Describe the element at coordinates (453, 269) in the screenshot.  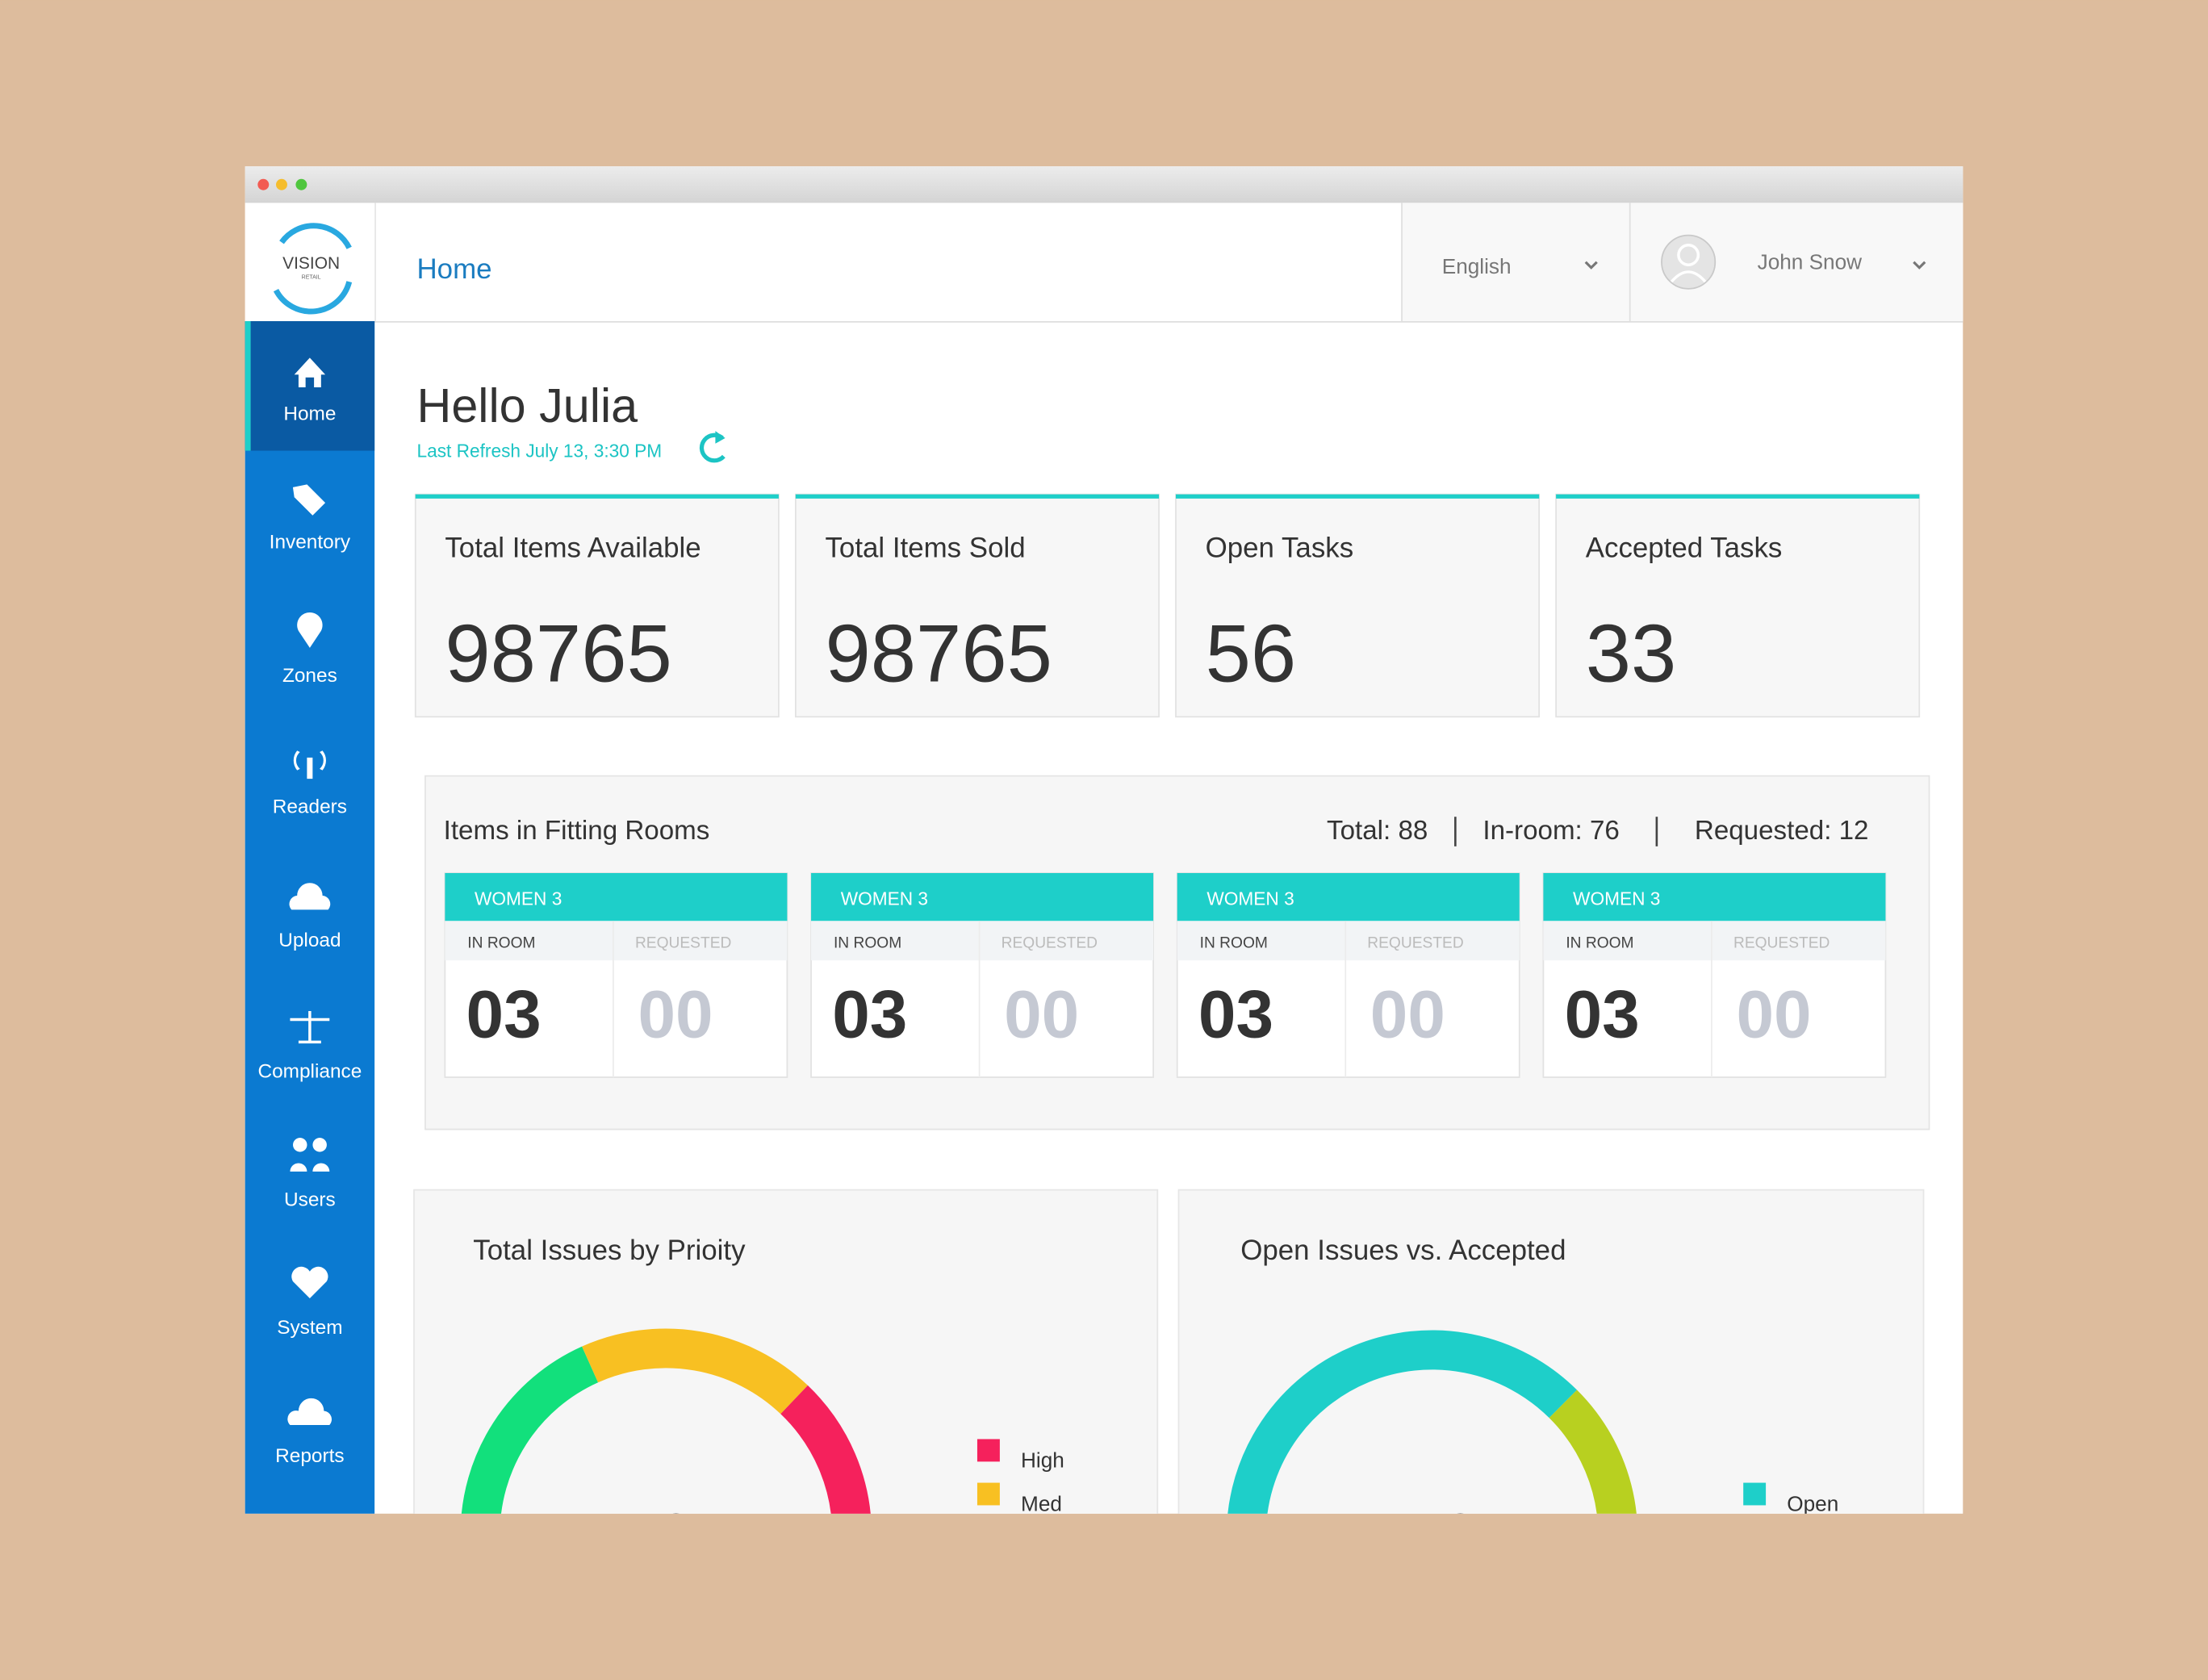
I see `page-title: Home` at that location.